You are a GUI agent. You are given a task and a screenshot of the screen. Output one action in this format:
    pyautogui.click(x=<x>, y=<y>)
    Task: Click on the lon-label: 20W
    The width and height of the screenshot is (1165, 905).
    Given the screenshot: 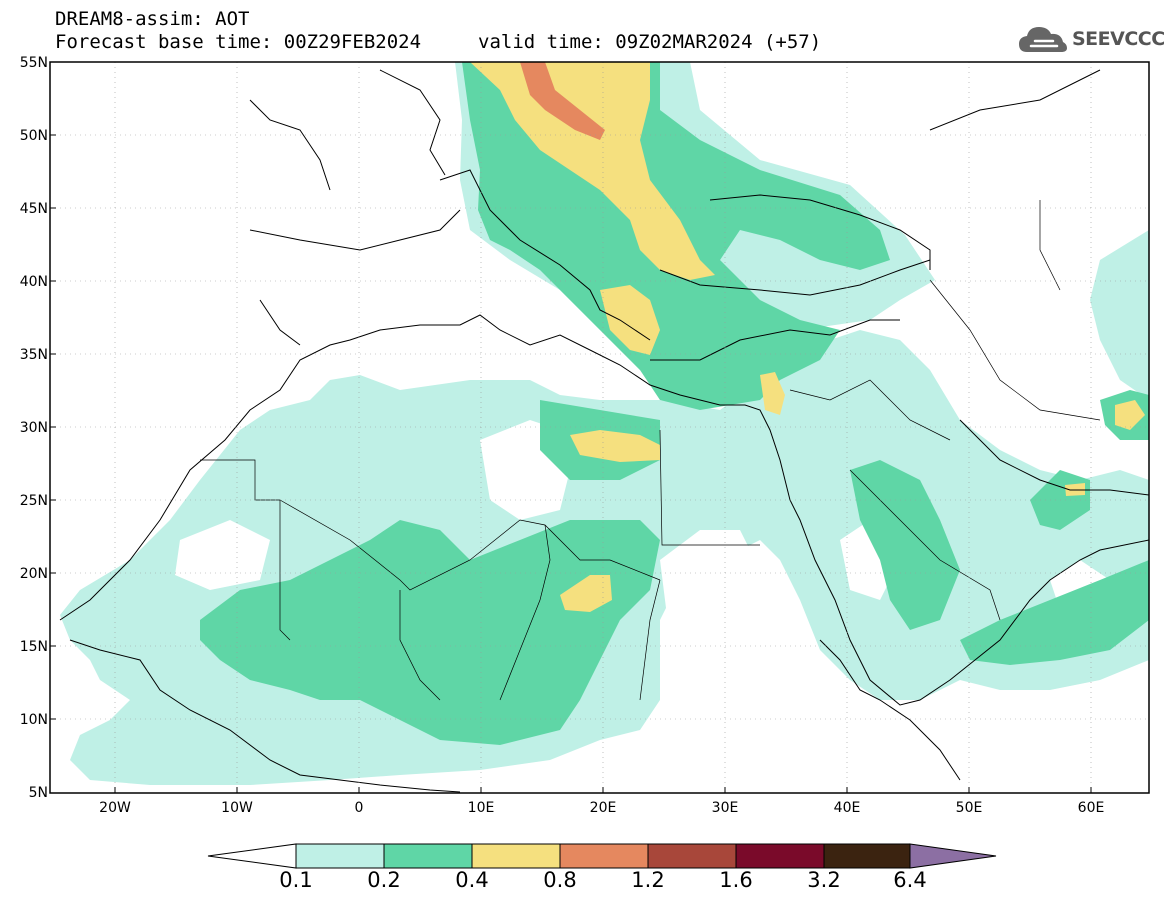 What is the action you would take?
    pyautogui.click(x=115, y=808)
    